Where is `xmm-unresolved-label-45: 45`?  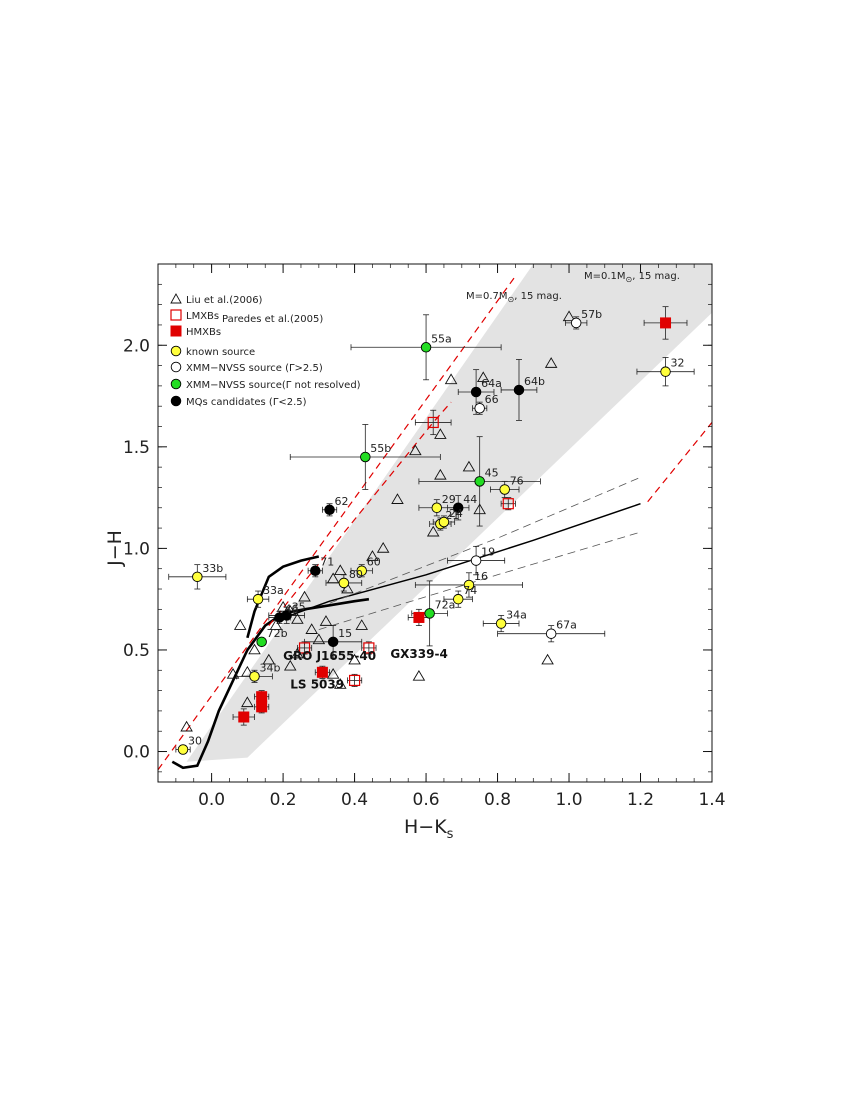
xmm-unresolved-label-45: 45 is located at coordinates (492, 472).